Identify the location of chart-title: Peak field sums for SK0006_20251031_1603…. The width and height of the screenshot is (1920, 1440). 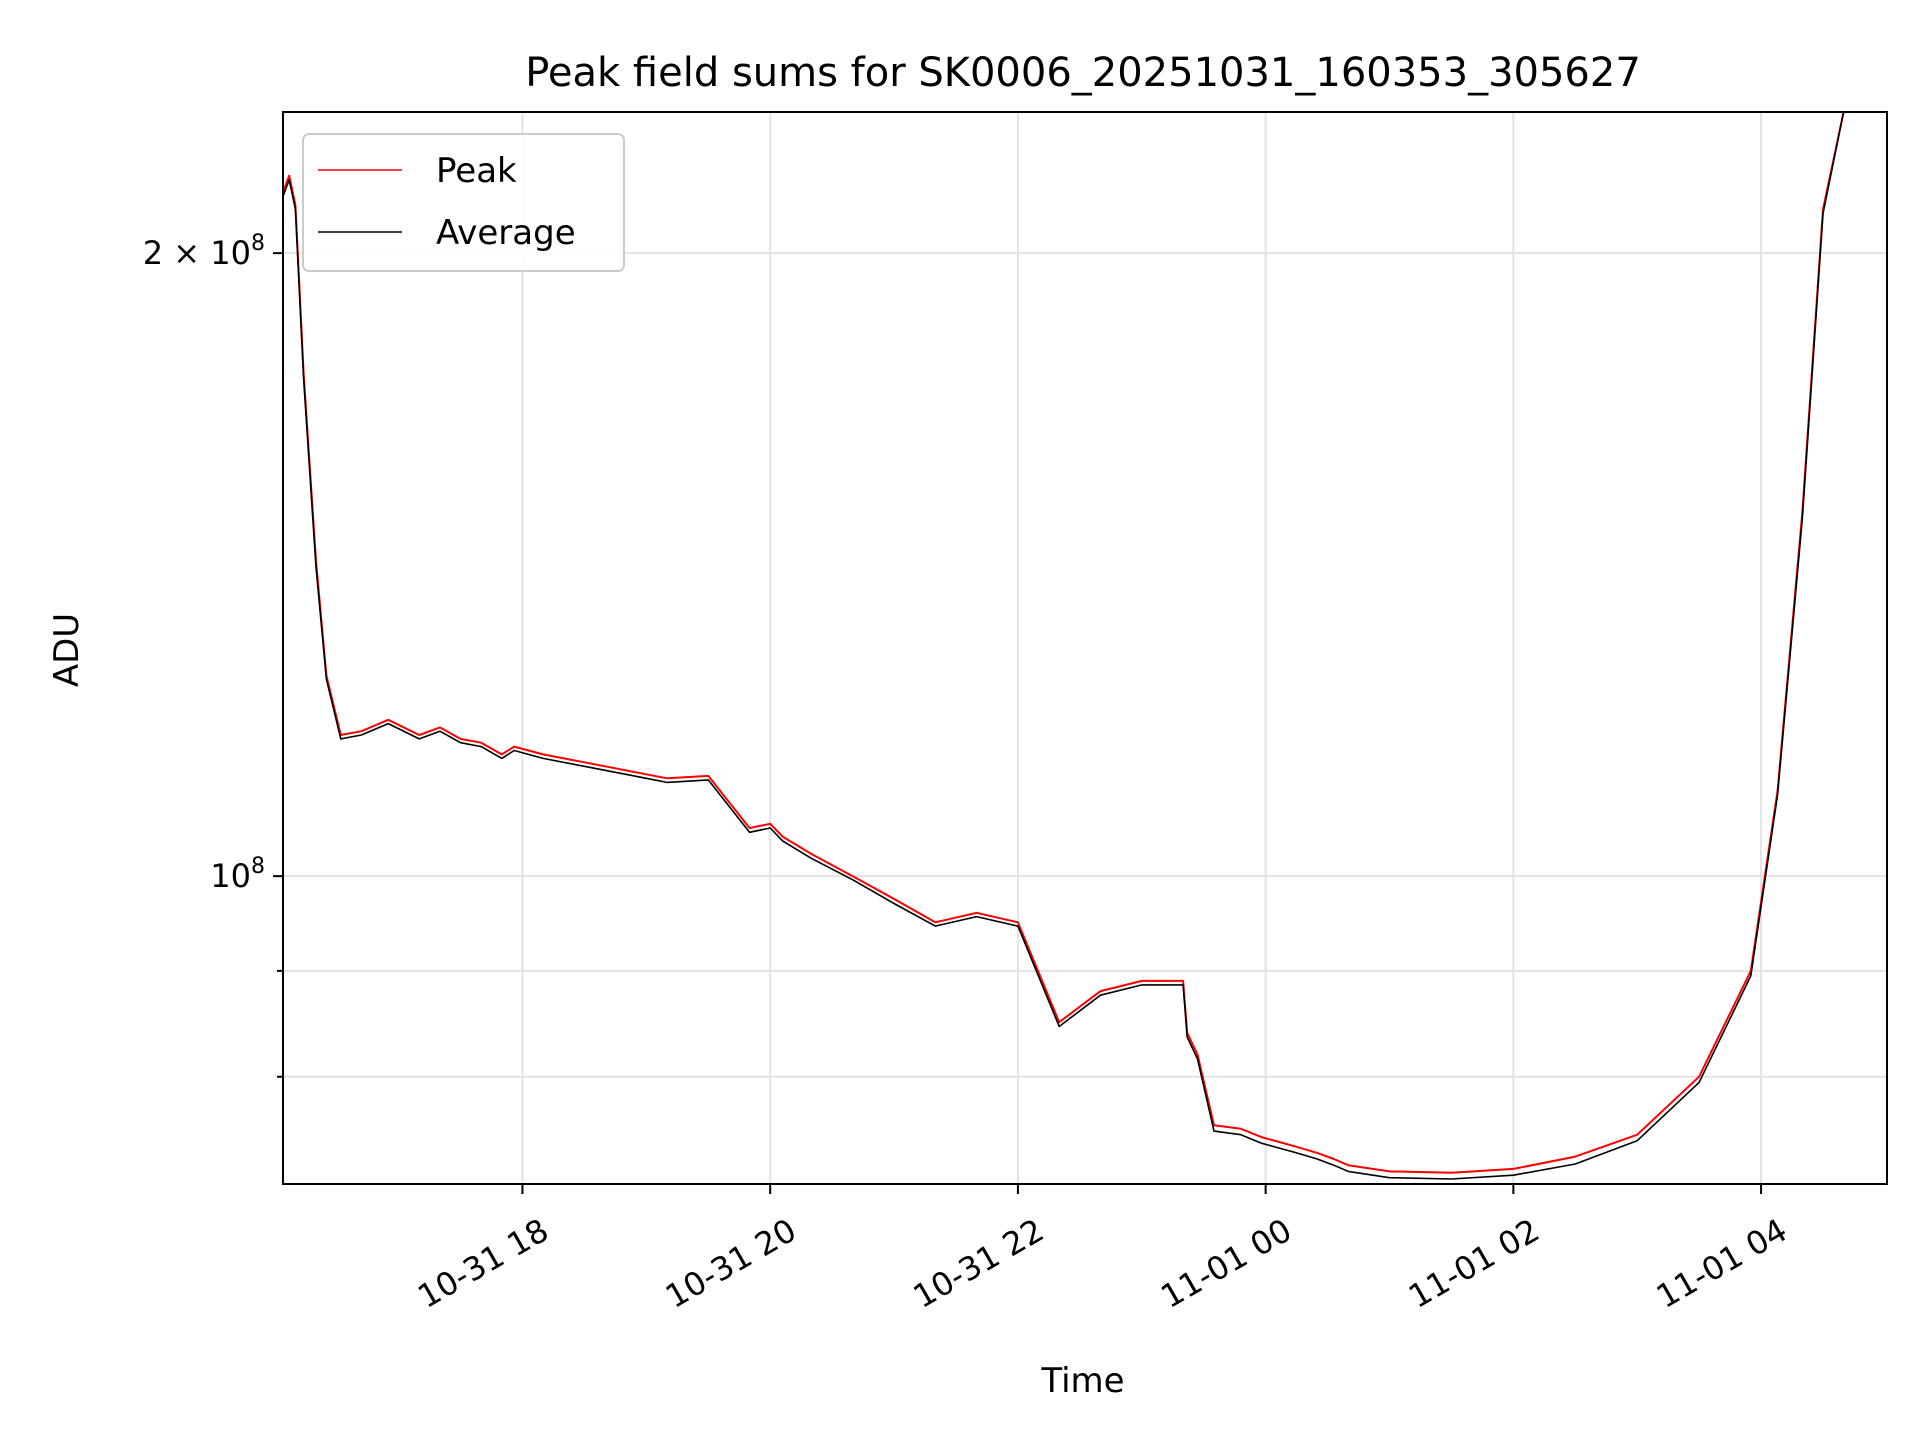
(1083, 73).